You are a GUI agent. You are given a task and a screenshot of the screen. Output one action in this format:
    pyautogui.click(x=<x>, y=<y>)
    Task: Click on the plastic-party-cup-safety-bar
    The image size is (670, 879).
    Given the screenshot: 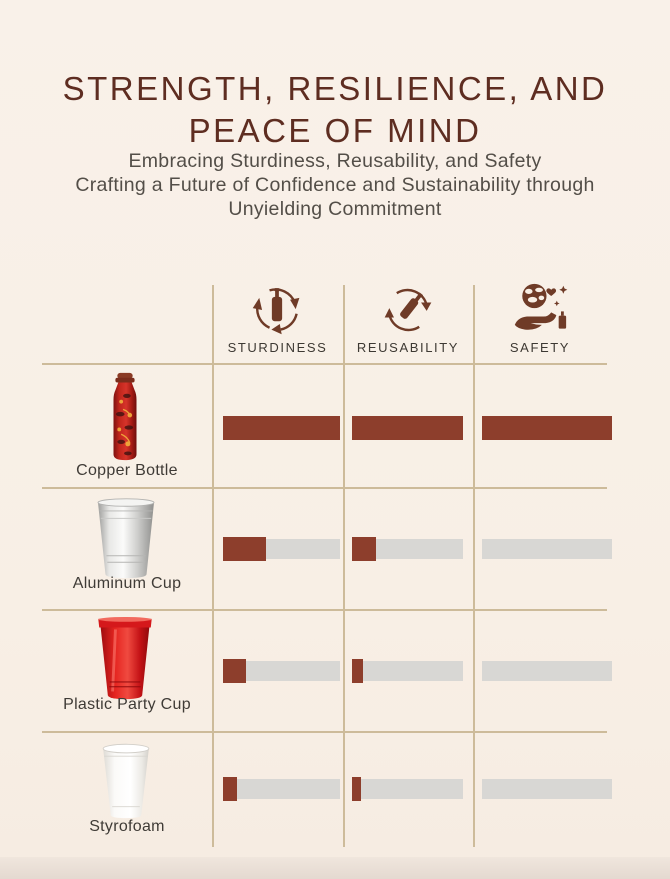 What is the action you would take?
    pyautogui.click(x=547, y=671)
    